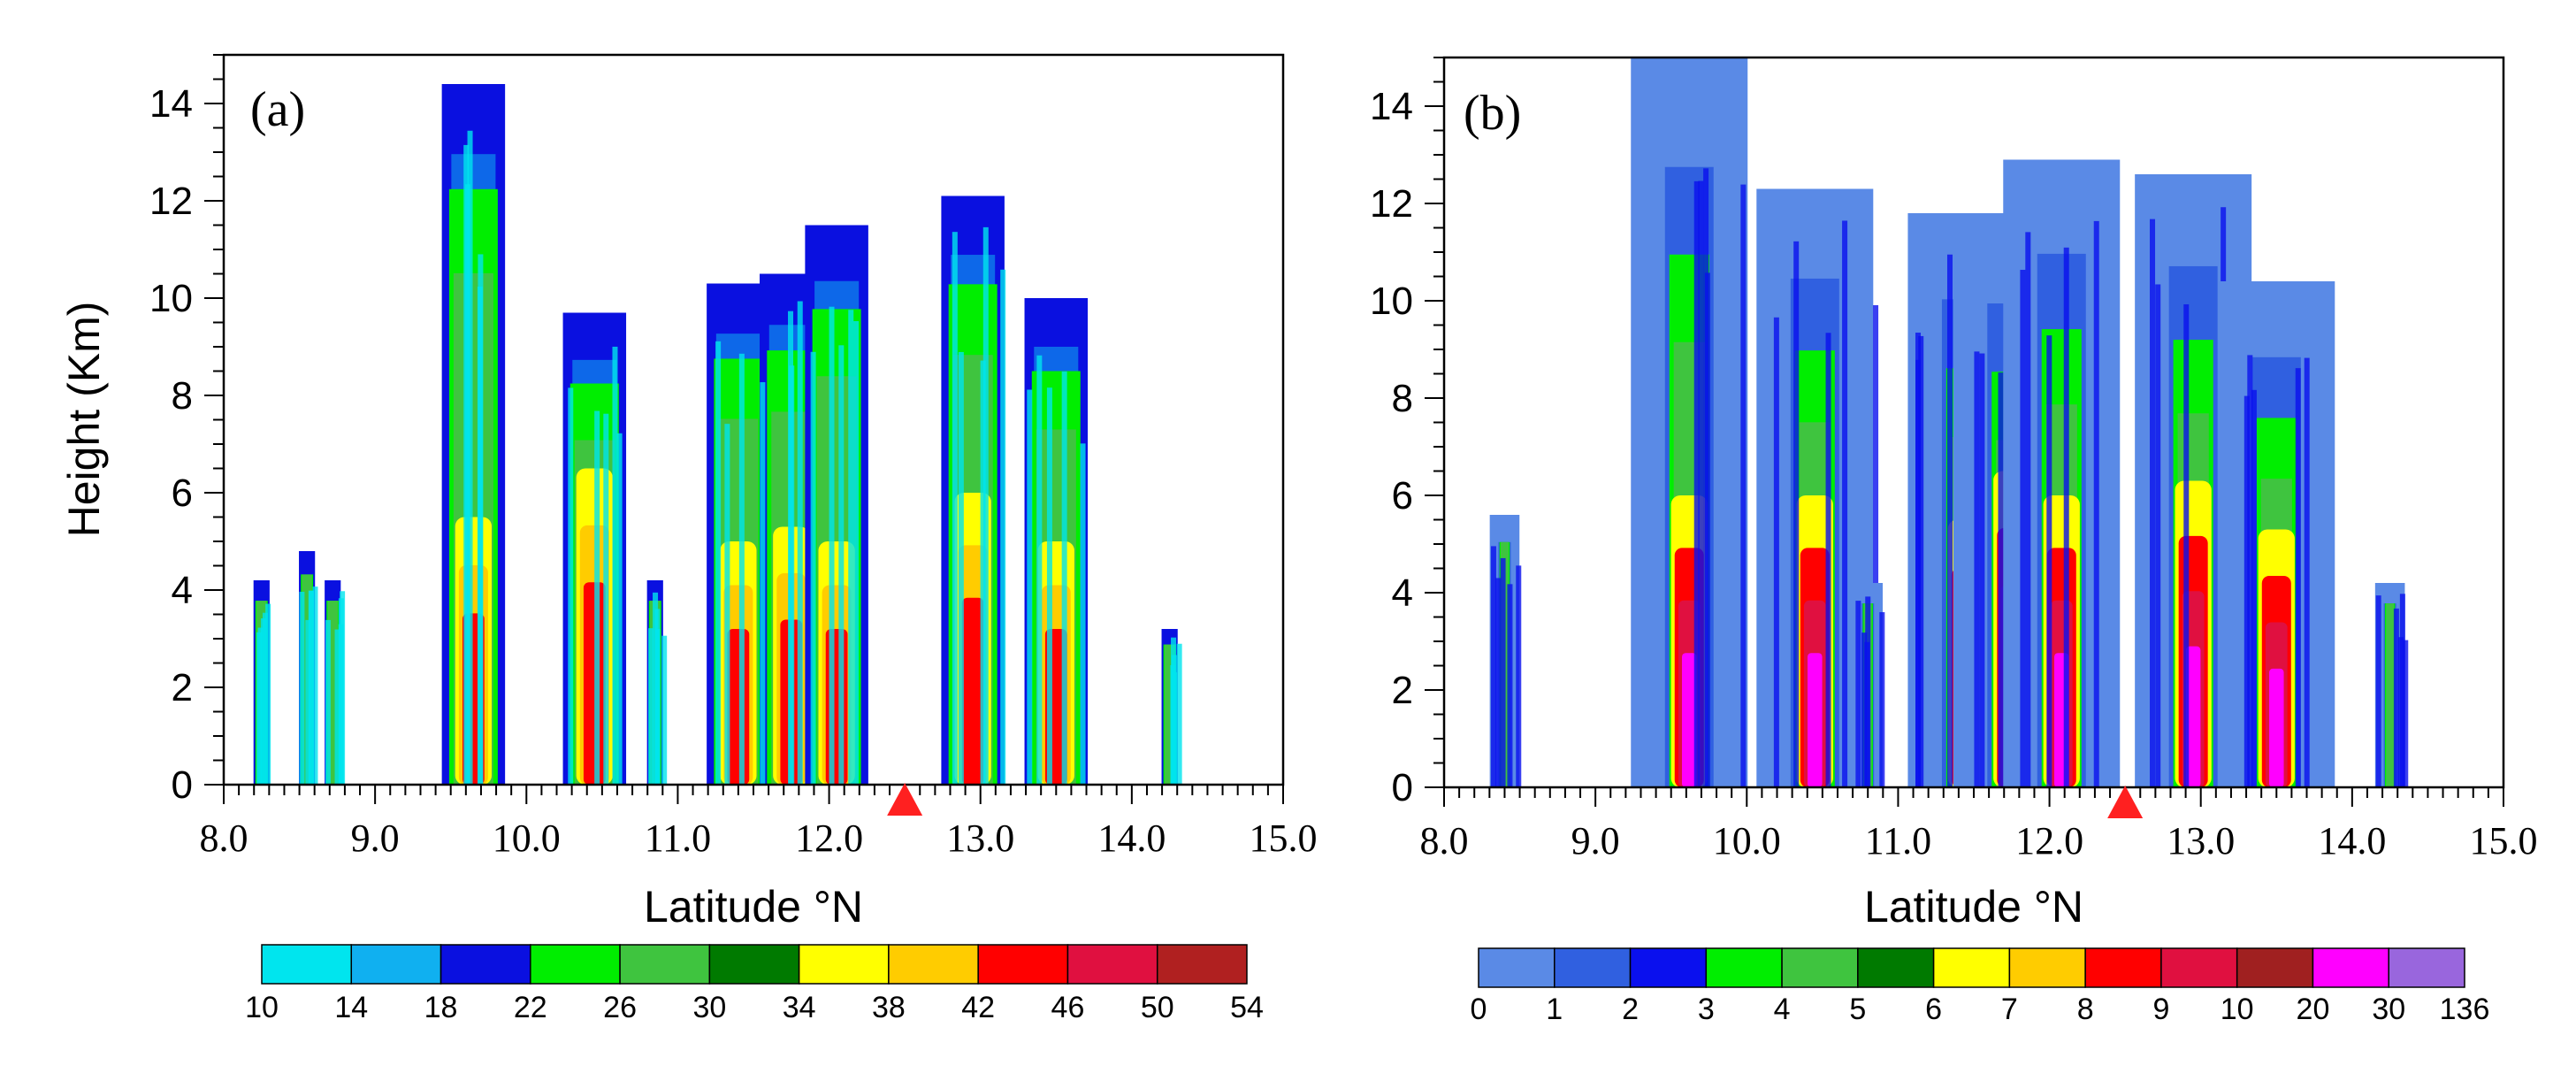  I want to click on y-tick-label: 14, so click(1392, 106).